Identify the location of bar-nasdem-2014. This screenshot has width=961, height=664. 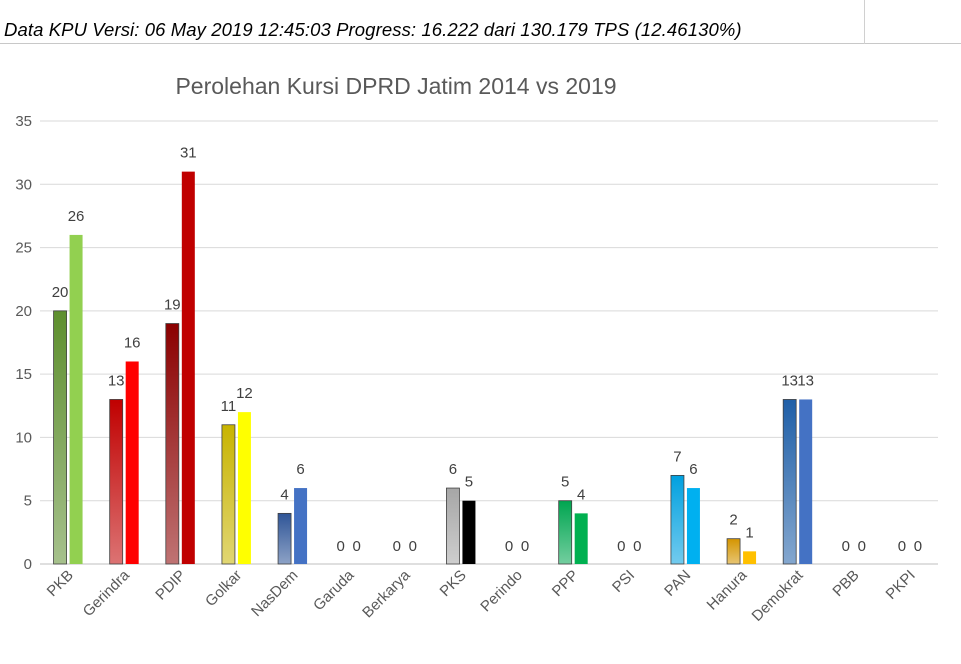
(284, 538).